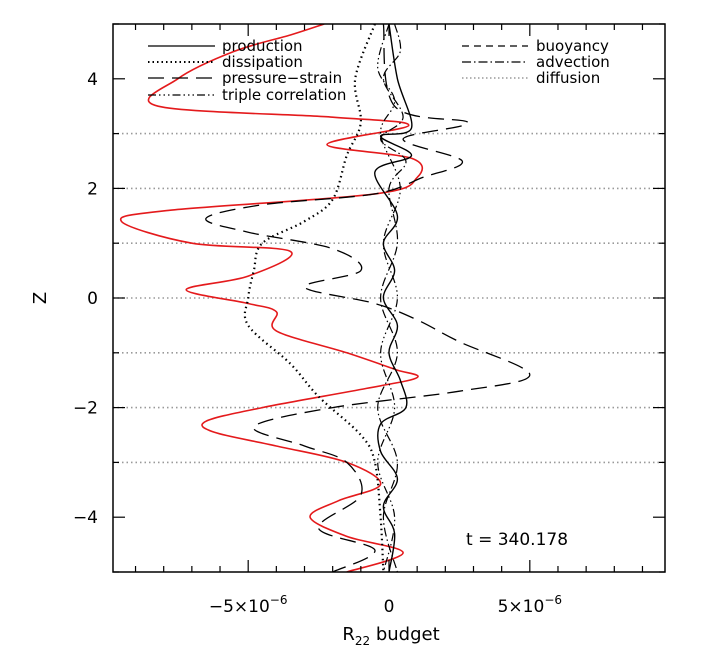 The image size is (722, 649). I want to click on y-tick-label: 4, so click(92, 80).